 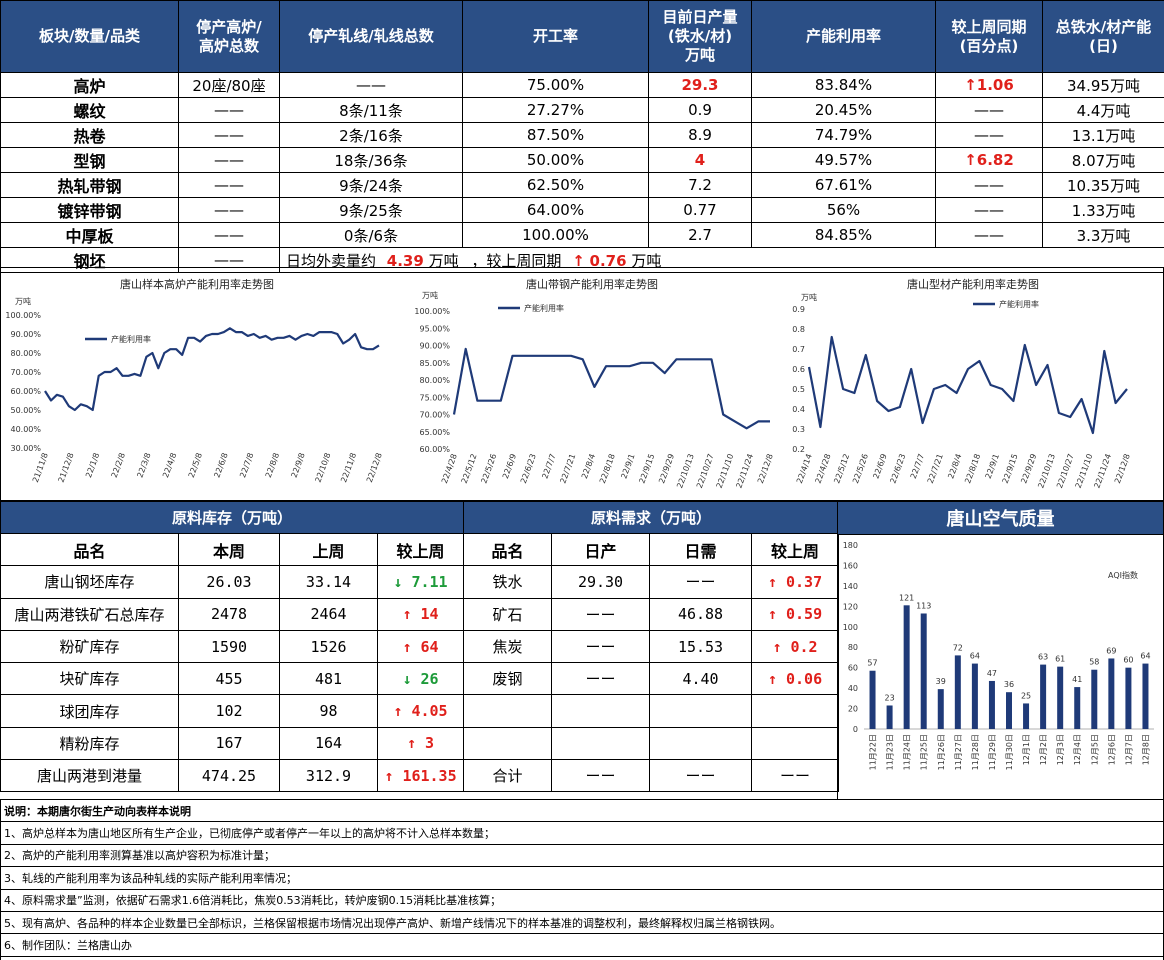 I want to click on header-category: 板块/数量/品类, so click(x=89, y=36).